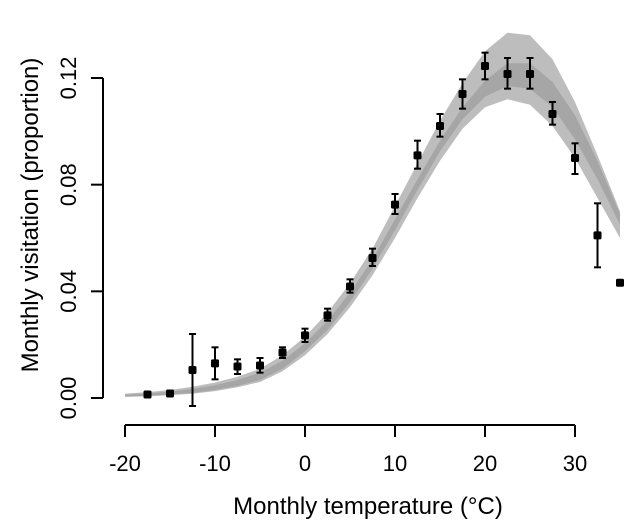 The height and width of the screenshot is (527, 626). I want to click on y-tick-label: 0.08, so click(68, 184).